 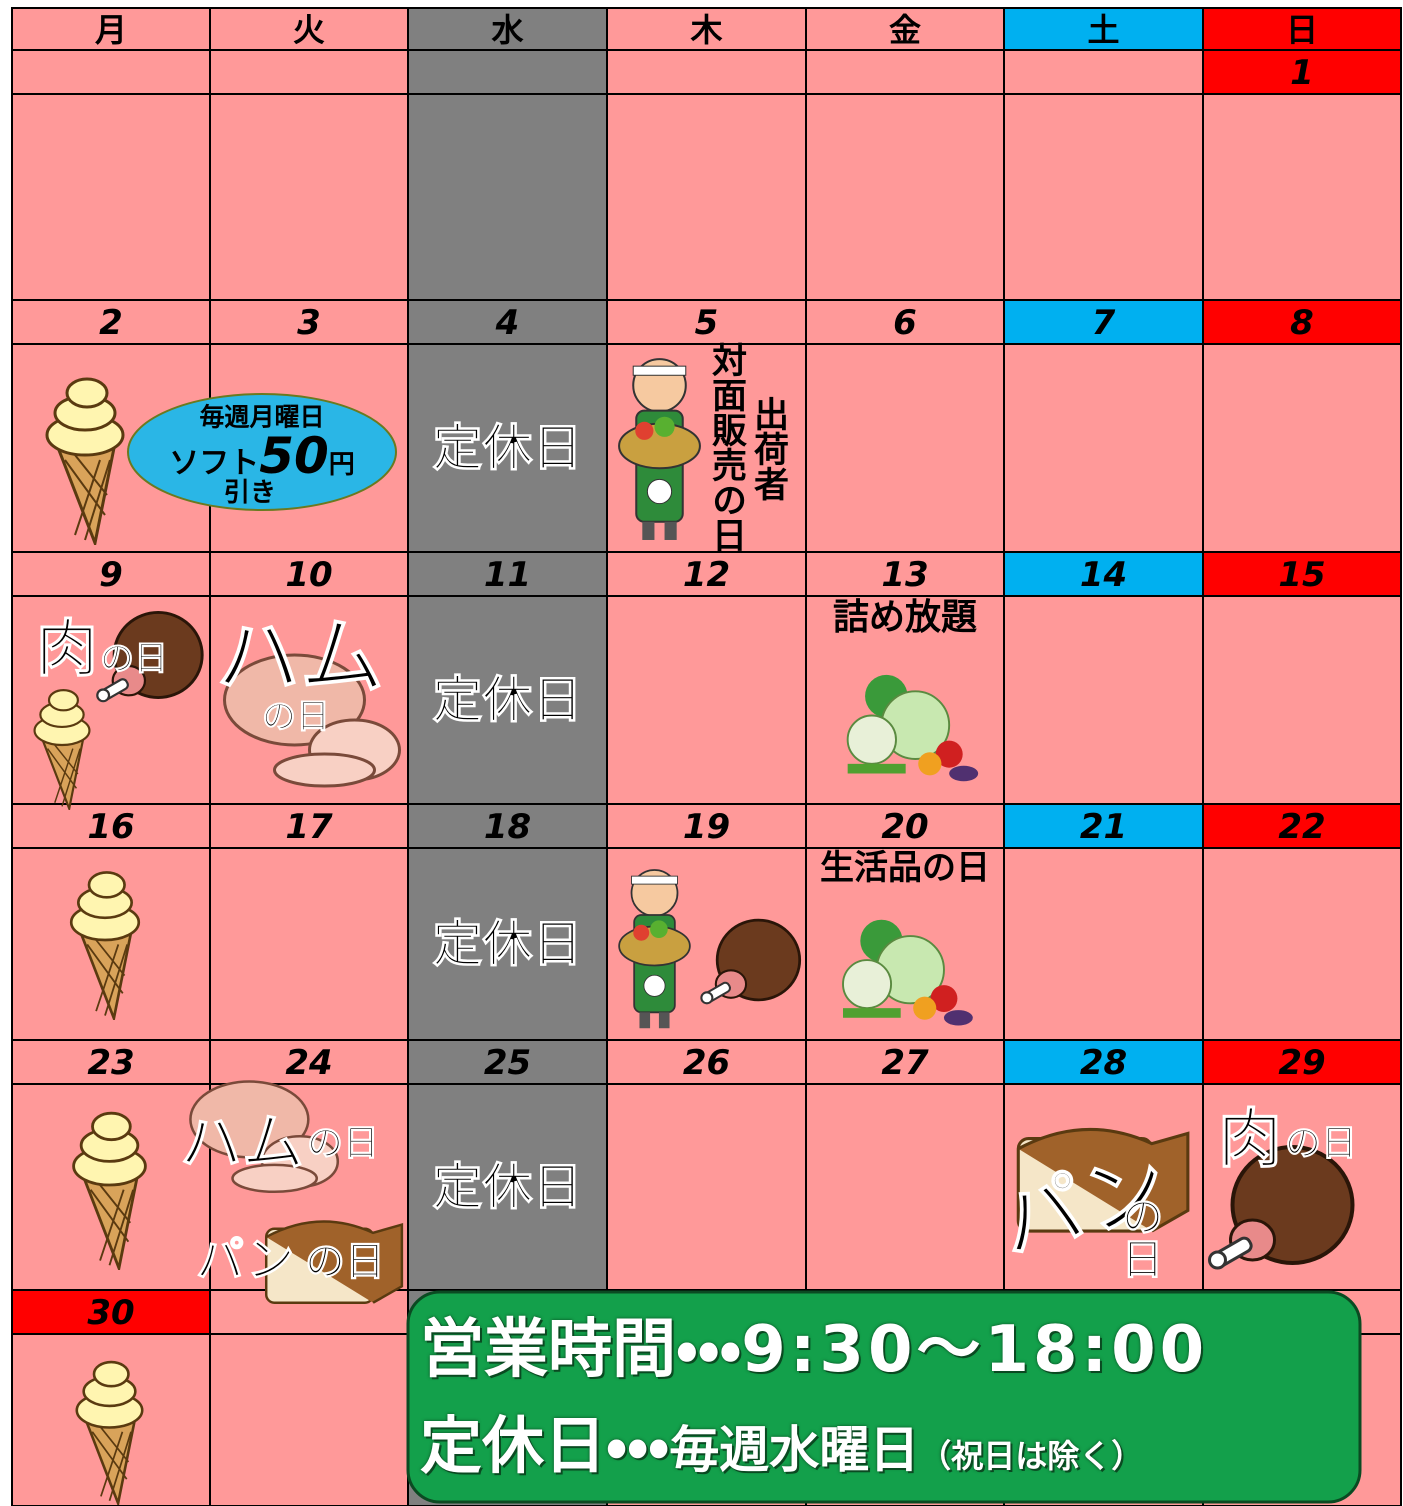 What do you see at coordinates (309, 323) in the screenshot?
I see `date-number: 3` at bounding box center [309, 323].